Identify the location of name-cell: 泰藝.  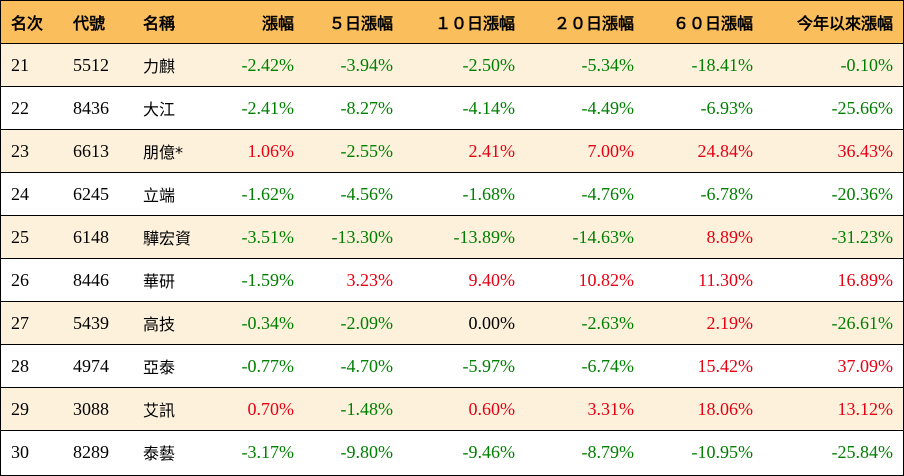
(159, 453).